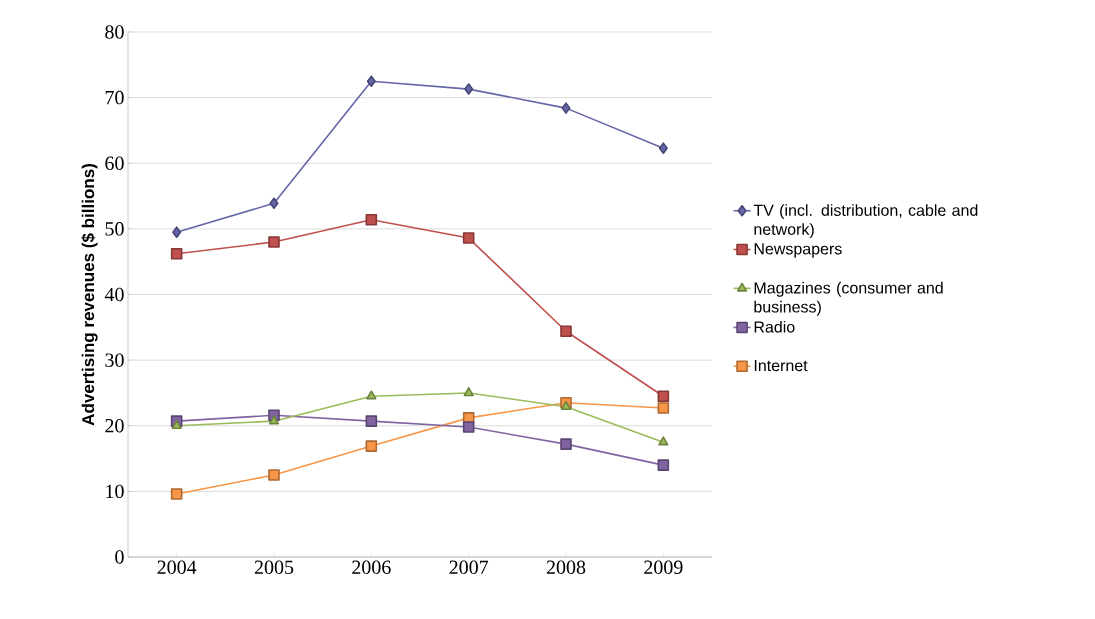 The image size is (1095, 619). Describe the element at coordinates (274, 567) in the screenshot. I see `x-tick-label: 2005` at that location.